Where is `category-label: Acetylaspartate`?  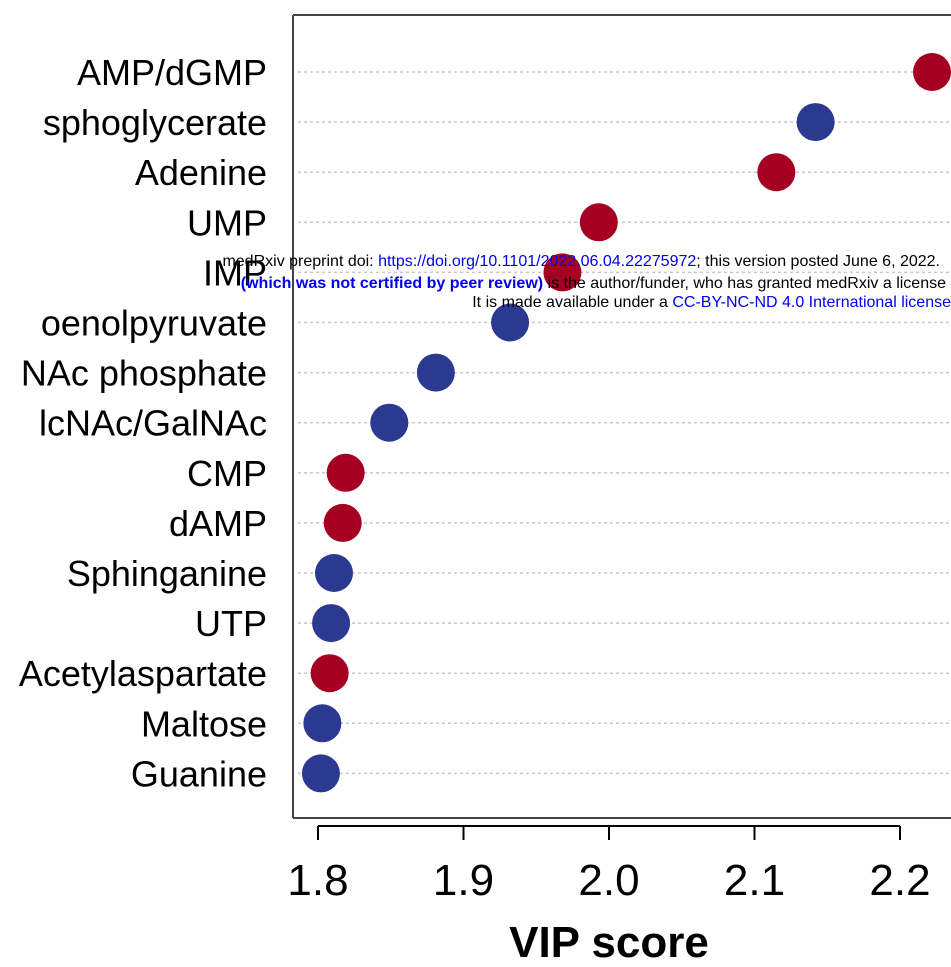
category-label: Acetylaspartate is located at coordinates (143, 673).